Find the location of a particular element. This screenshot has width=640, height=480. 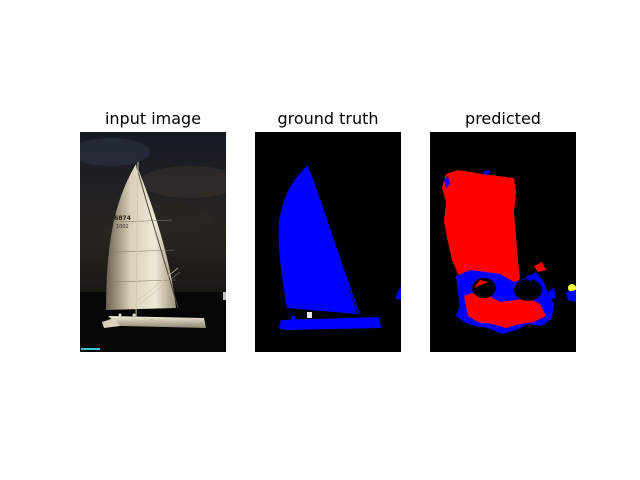

watermark is located at coordinates (90, 349).